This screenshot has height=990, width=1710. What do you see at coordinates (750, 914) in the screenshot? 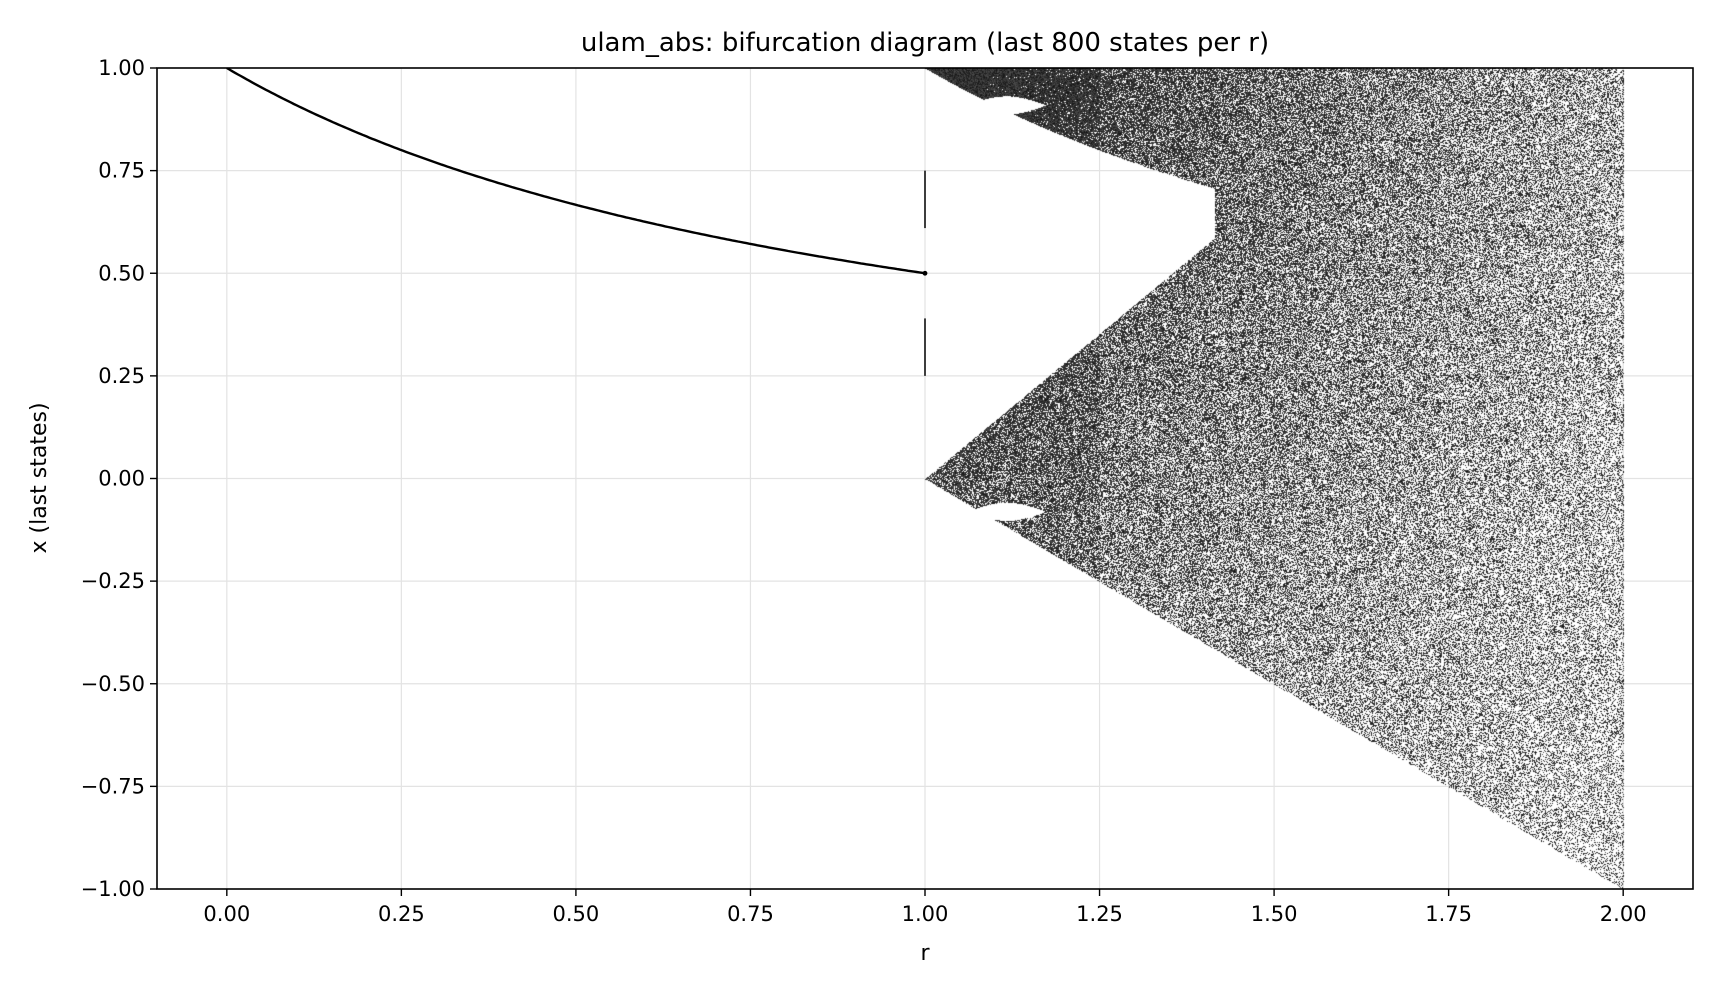
I see `x-tick-label: 0.75` at bounding box center [750, 914].